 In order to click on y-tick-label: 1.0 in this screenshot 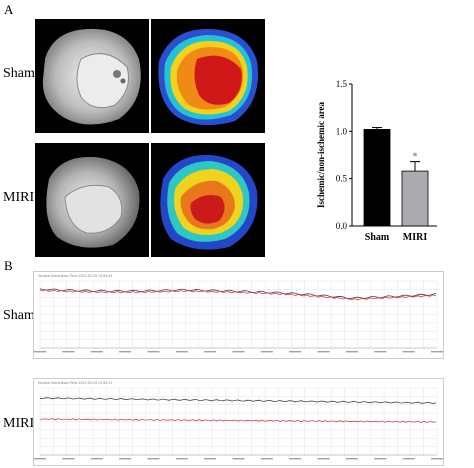, I will do `click(342, 131)`.